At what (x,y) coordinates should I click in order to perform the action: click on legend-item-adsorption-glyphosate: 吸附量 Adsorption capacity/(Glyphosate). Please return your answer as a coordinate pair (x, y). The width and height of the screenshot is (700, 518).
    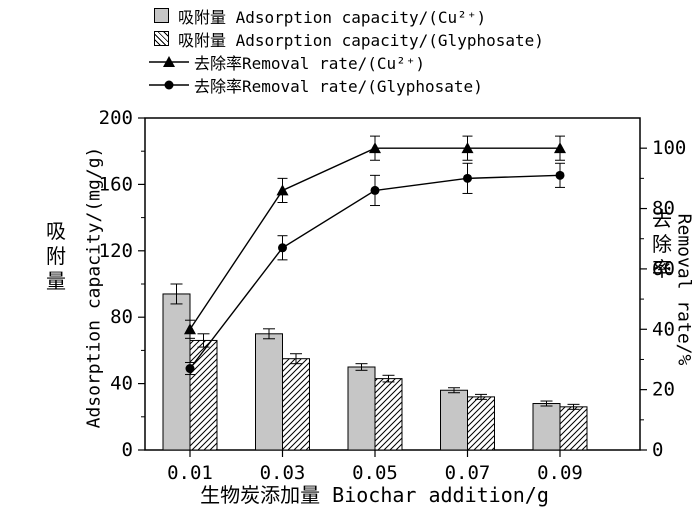
    Looking at the image, I should click on (346, 38).